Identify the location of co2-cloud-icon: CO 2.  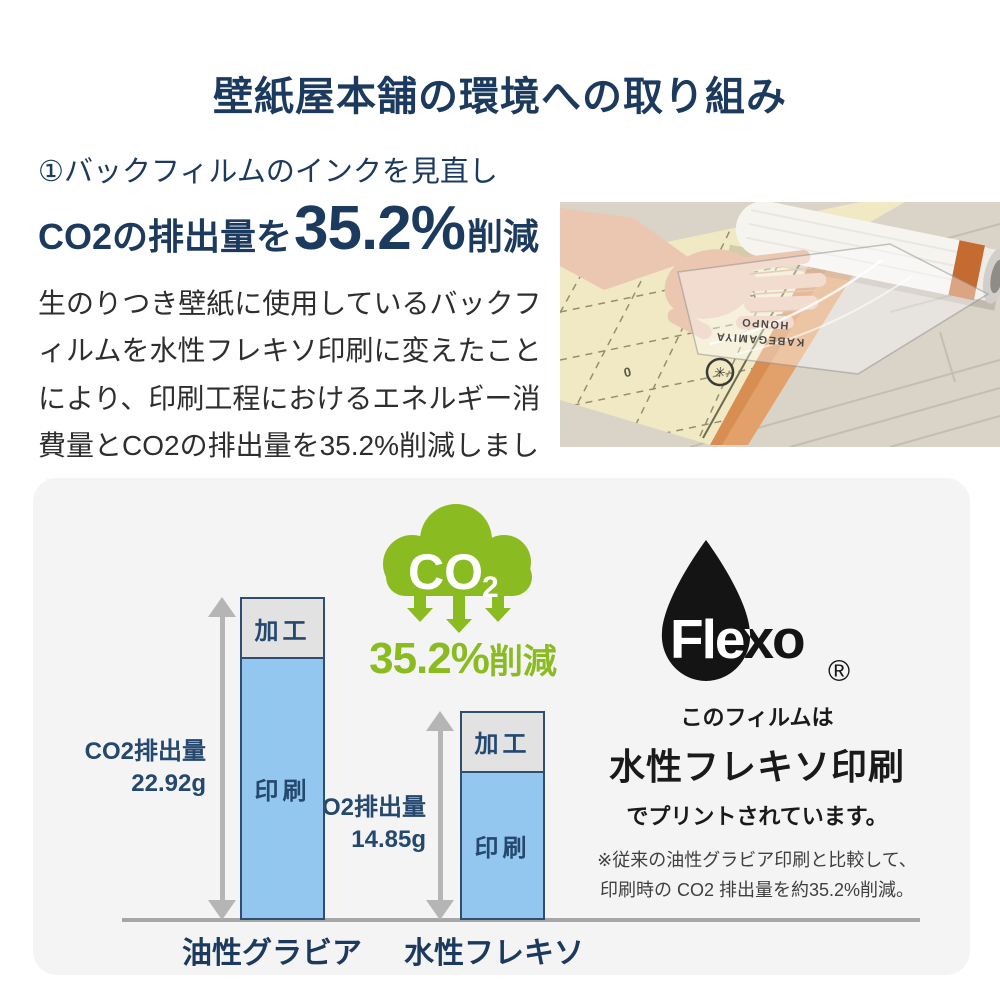
(457, 568).